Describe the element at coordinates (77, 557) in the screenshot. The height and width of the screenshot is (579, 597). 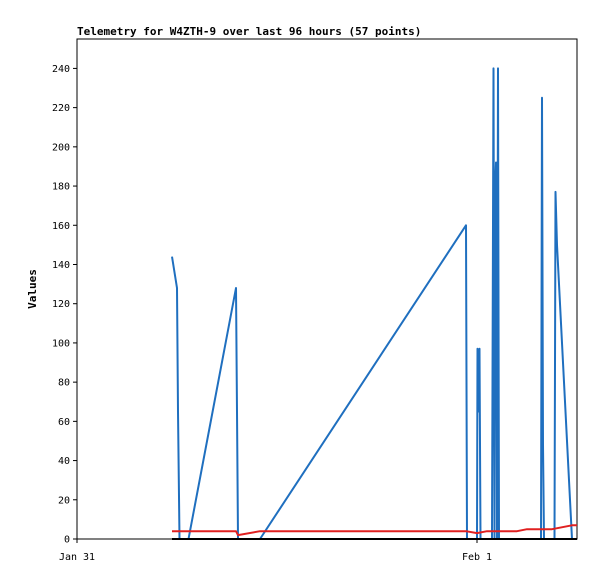
I see `x-tick-label: Jan 31` at that location.